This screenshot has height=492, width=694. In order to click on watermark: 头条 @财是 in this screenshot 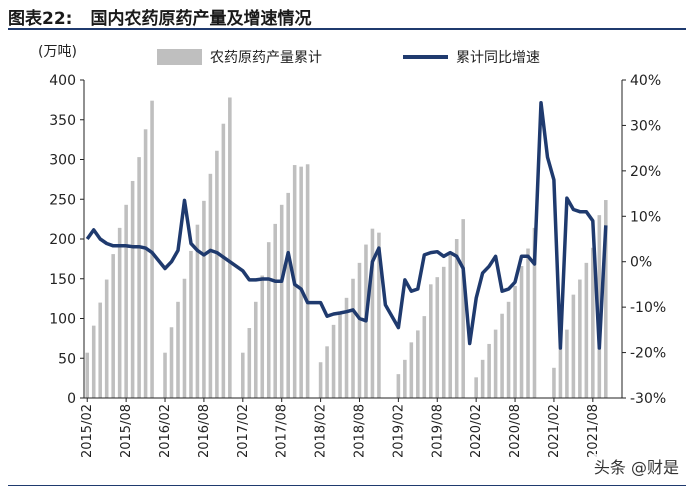, I will do `click(636, 466)`.